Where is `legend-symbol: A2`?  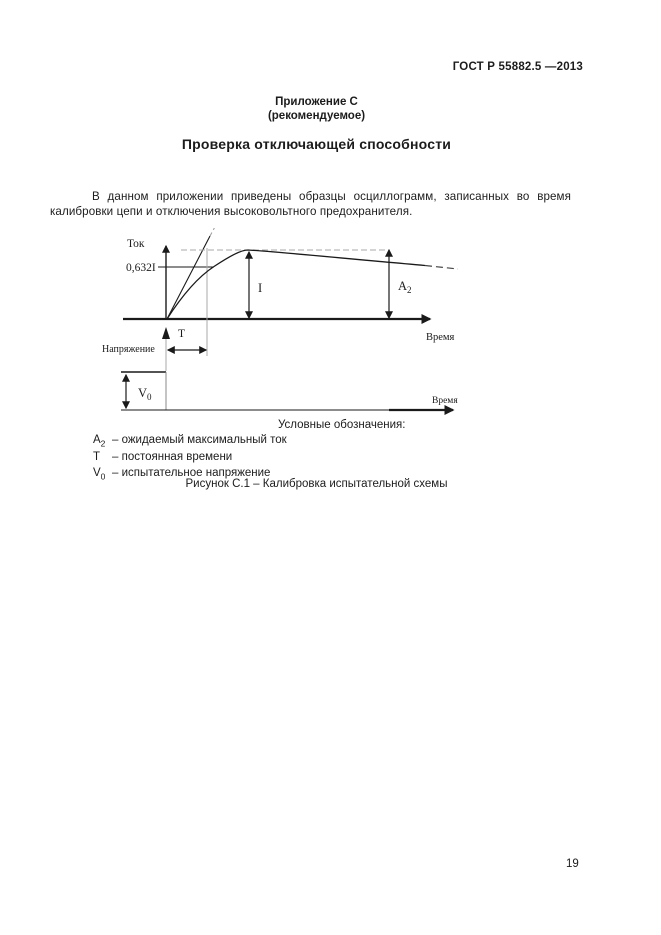 legend-symbol: A2 is located at coordinates (99, 441).